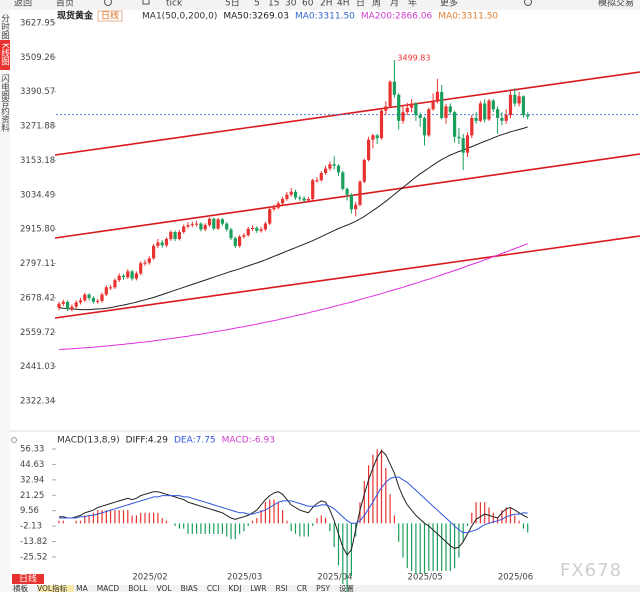  I want to click on footer-tab: KDJ, so click(235, 588).